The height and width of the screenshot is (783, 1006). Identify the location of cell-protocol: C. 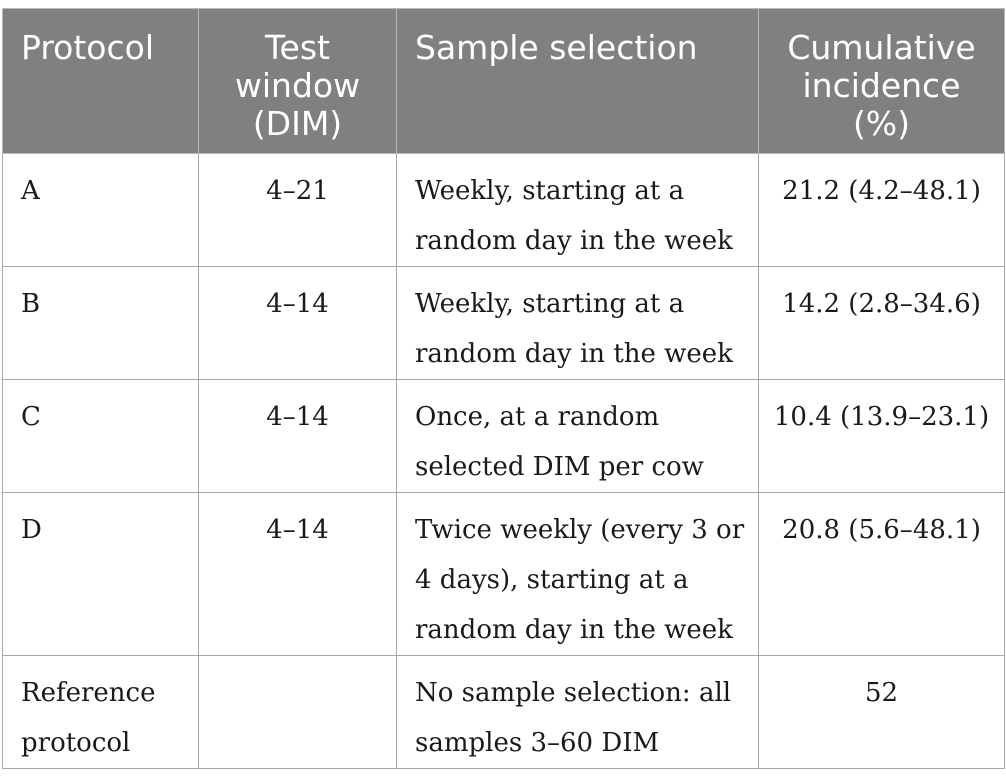
(100, 436).